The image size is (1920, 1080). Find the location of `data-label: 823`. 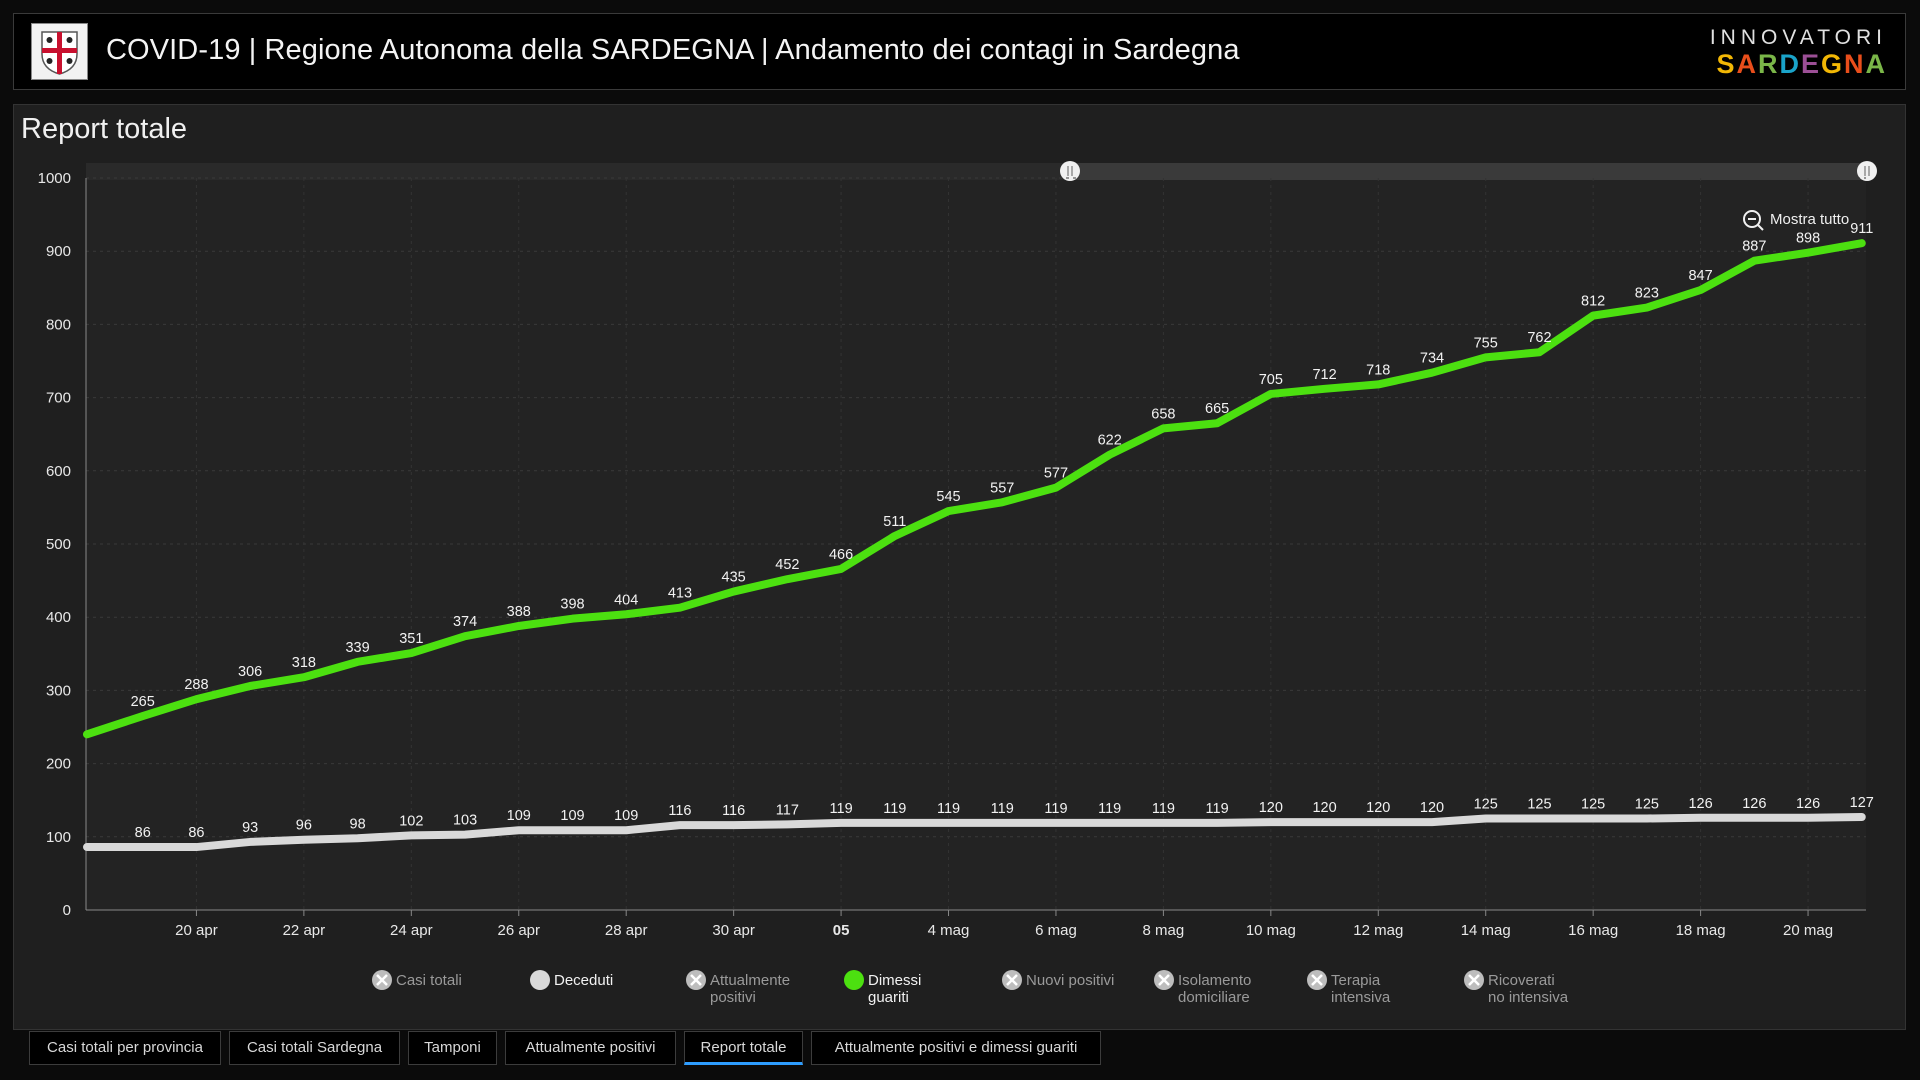

data-label: 823 is located at coordinates (1647, 294).